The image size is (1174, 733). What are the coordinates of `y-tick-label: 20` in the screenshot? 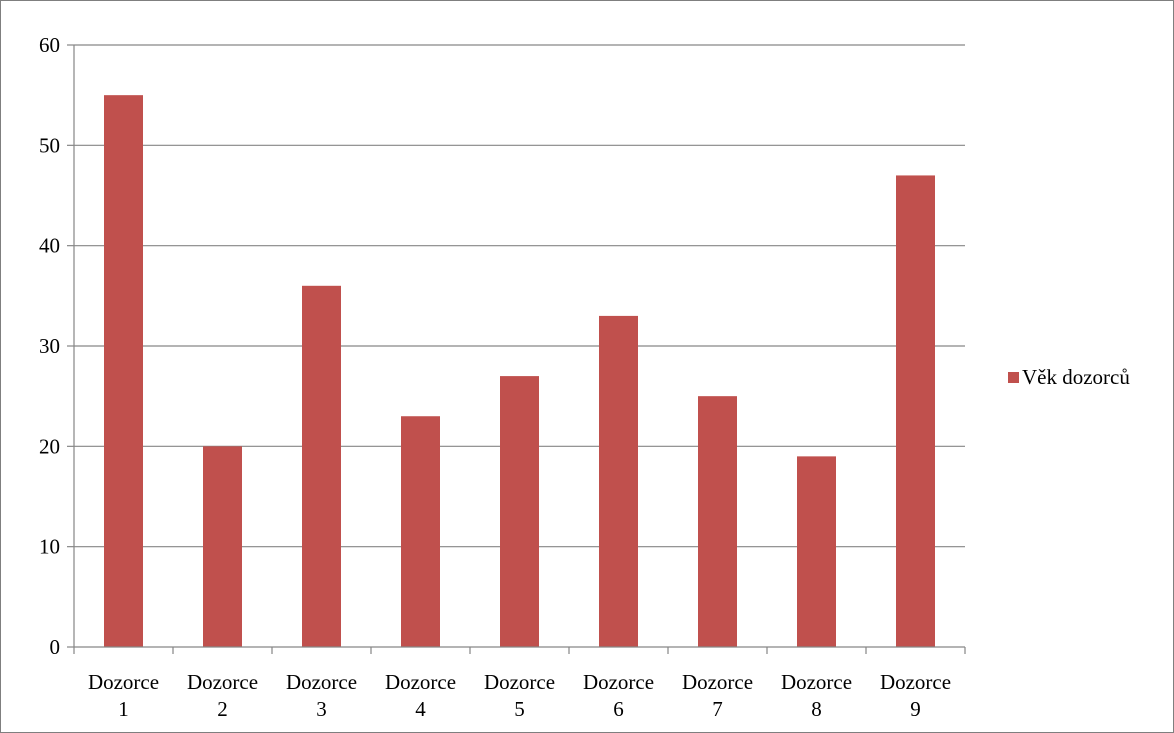 It's located at (49, 446).